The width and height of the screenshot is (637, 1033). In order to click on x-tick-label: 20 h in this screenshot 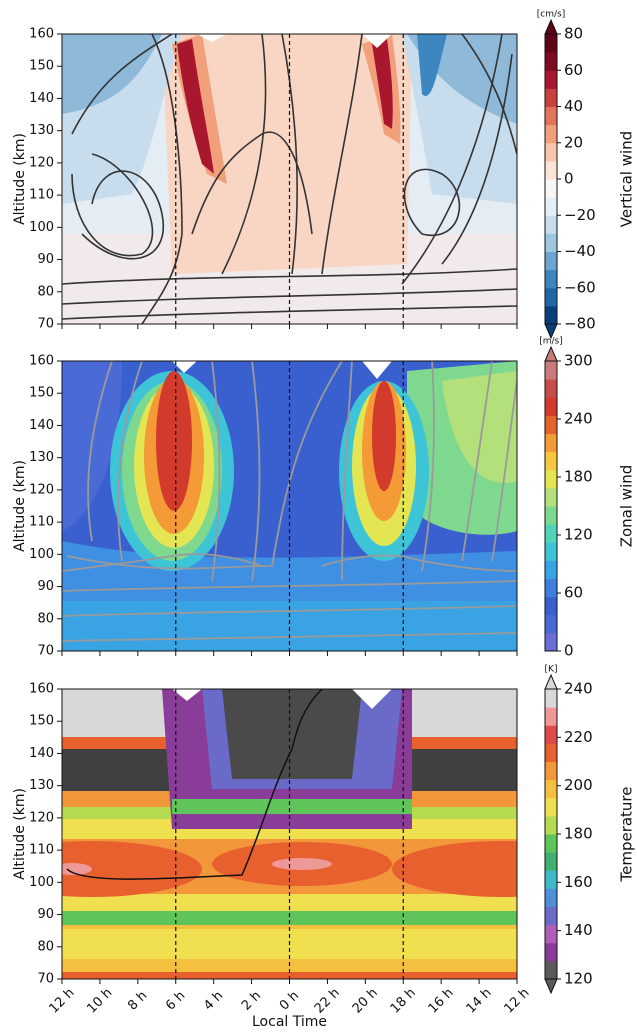, I will do `click(365, 1000)`.